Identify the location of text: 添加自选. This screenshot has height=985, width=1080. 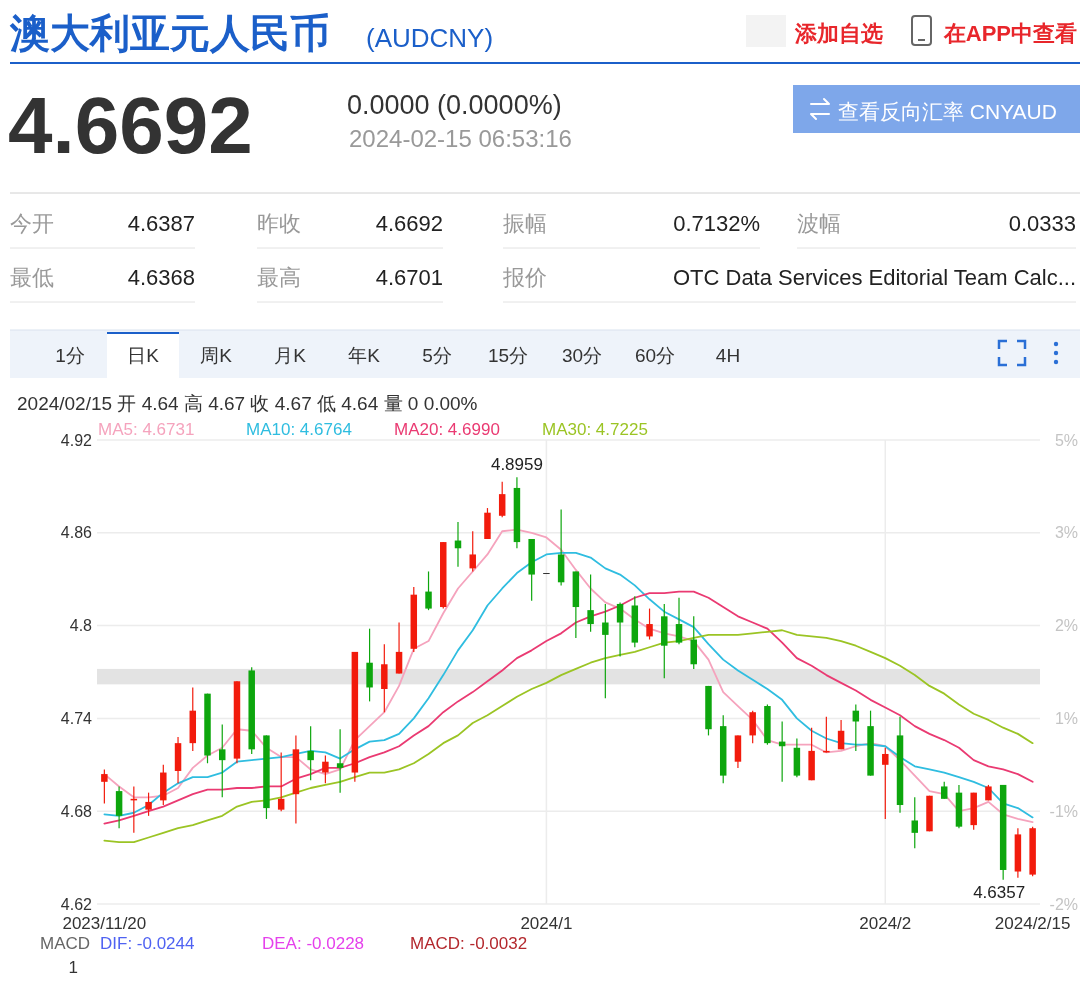
(838, 33).